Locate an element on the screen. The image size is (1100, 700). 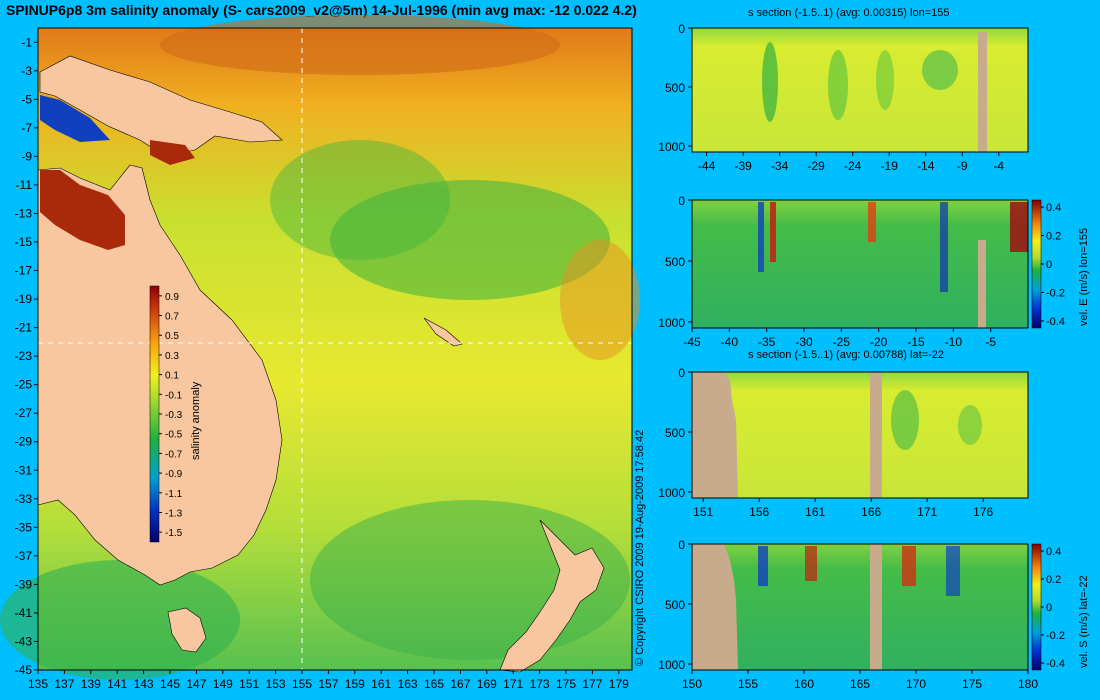
section-x-tick-label: -9 is located at coordinates (962, 166).